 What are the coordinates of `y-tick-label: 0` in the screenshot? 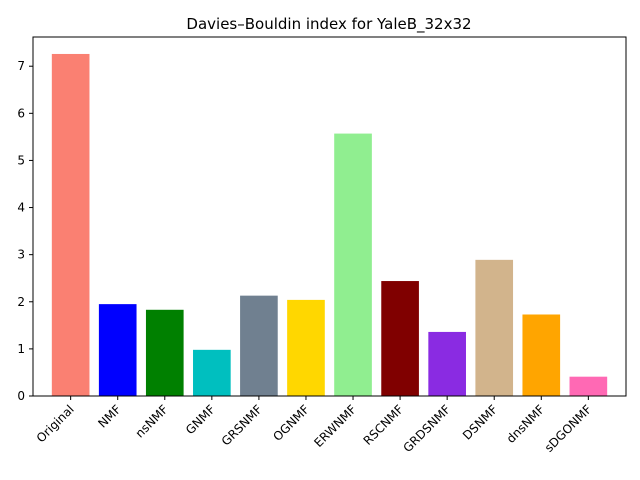 It's located at (21, 396).